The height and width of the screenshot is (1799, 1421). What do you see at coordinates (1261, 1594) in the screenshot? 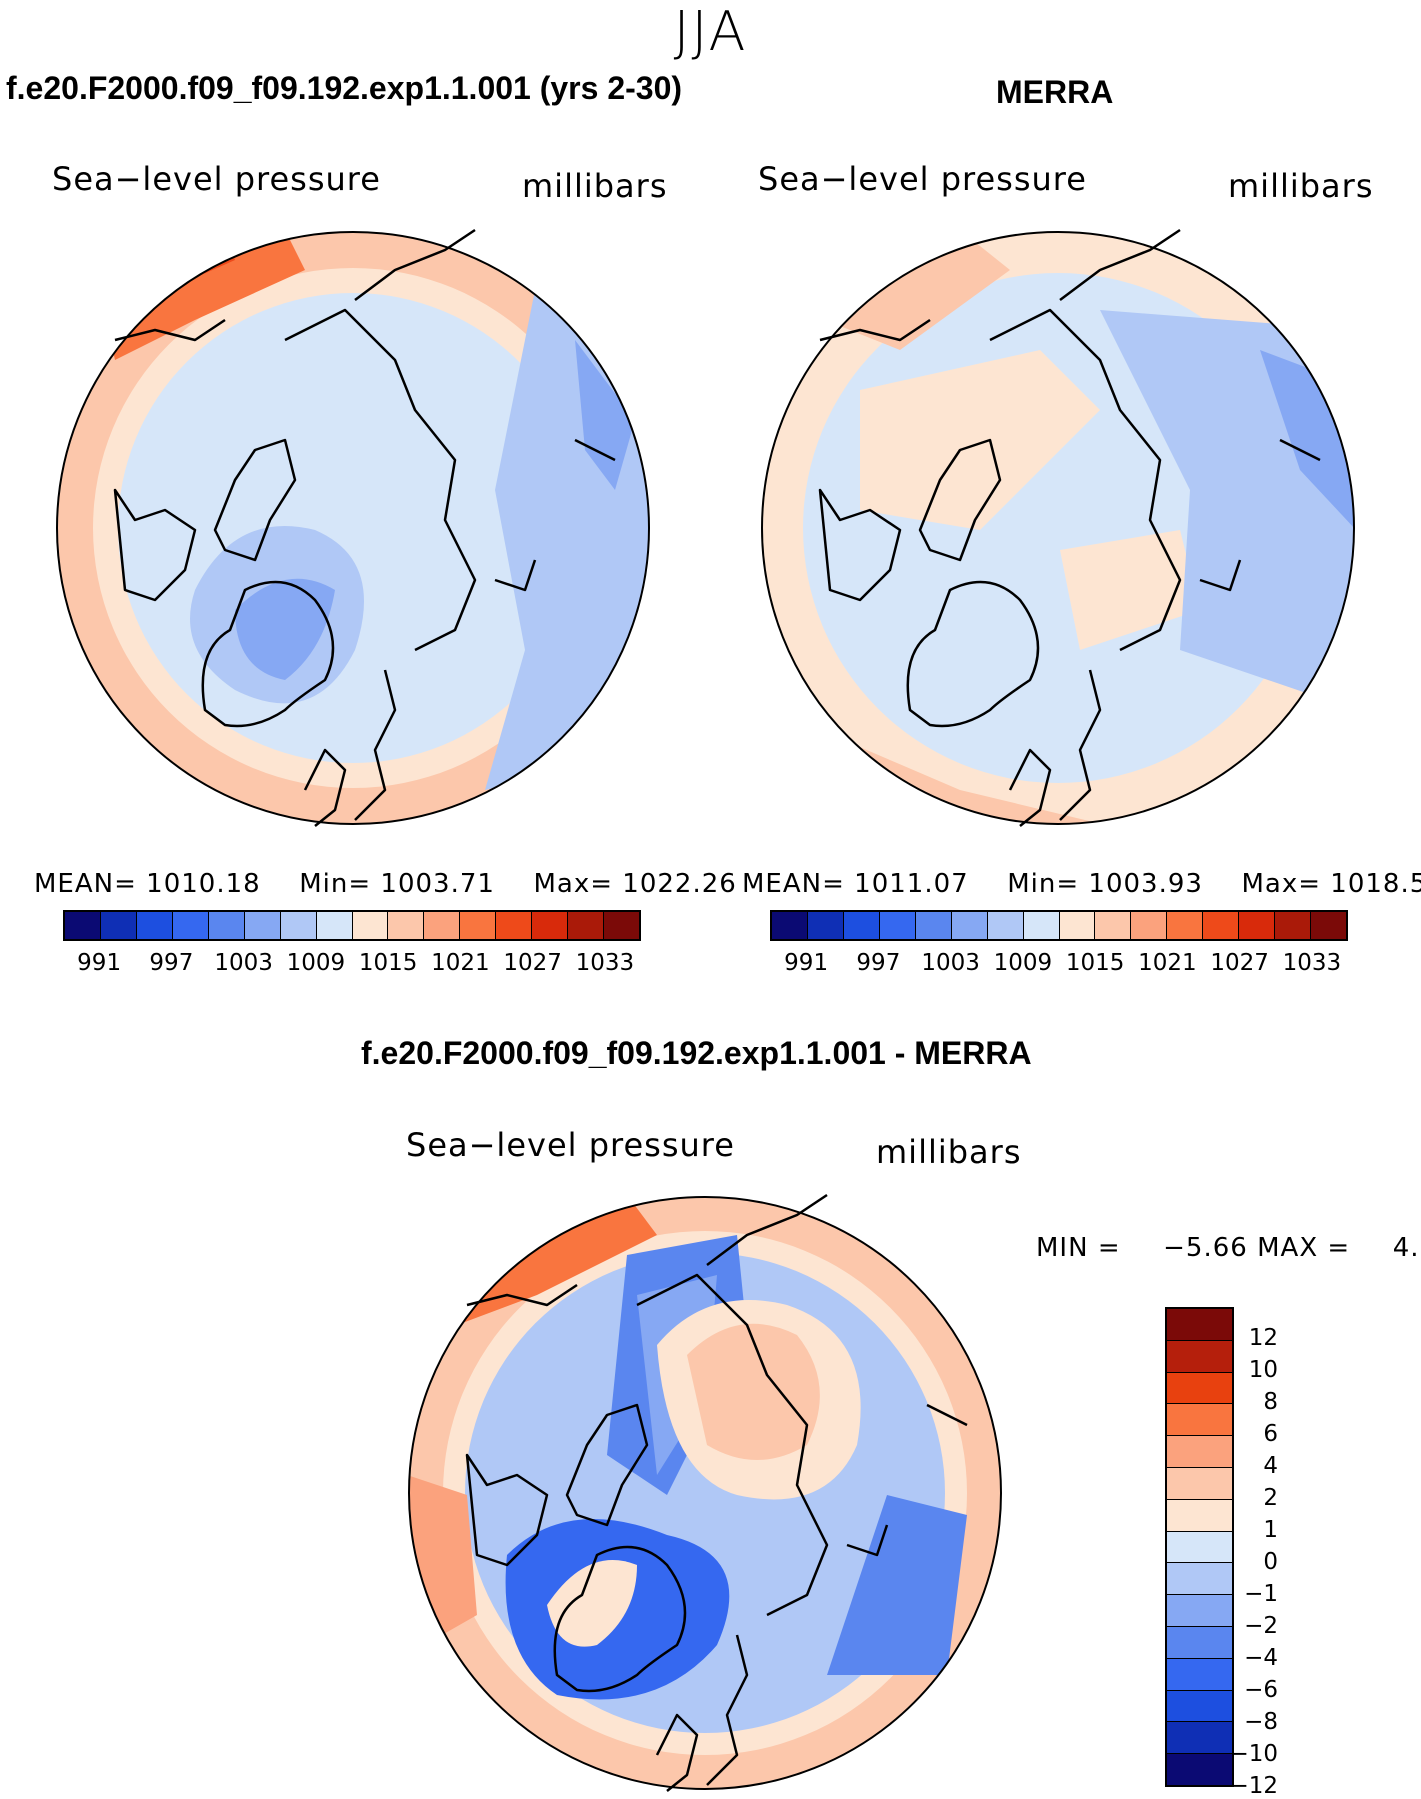
I see `colorbar-tick-label: −1` at bounding box center [1261, 1594].